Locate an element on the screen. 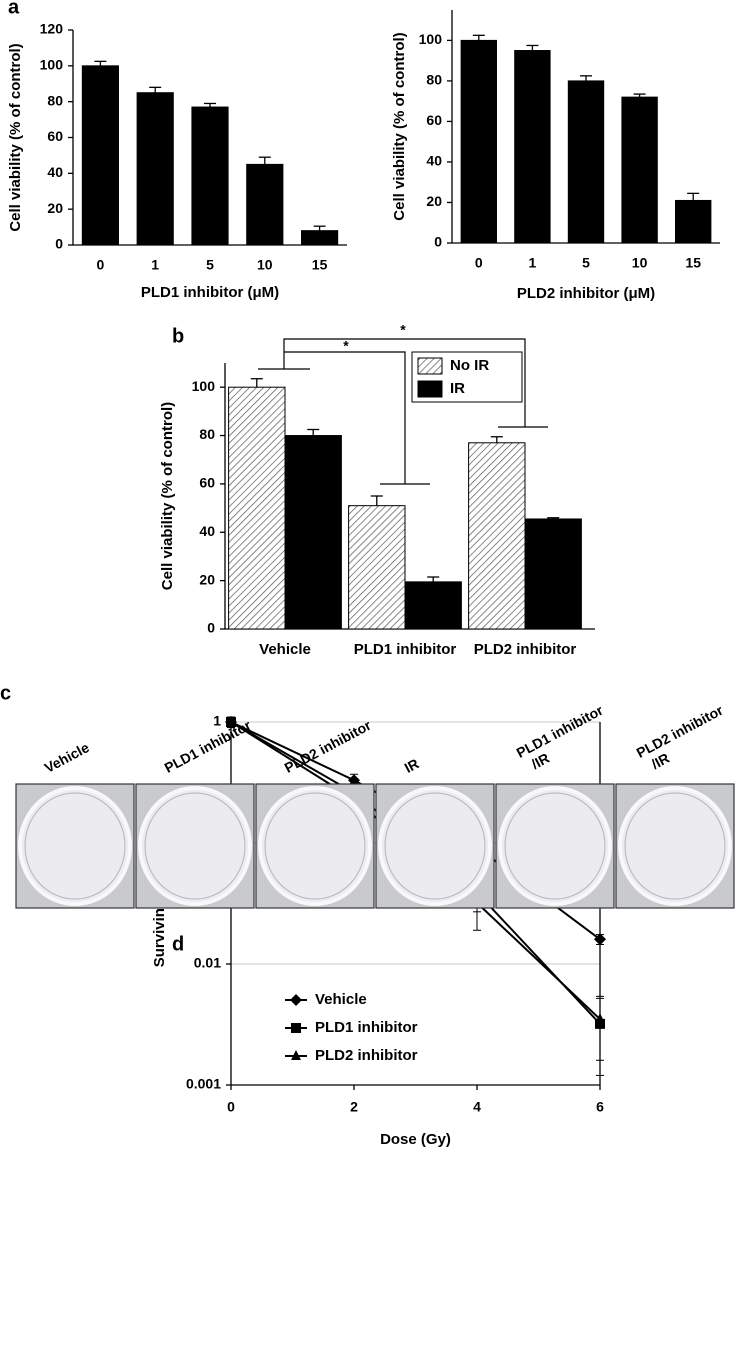  plate-label: IR is located at coordinates (412, 765).